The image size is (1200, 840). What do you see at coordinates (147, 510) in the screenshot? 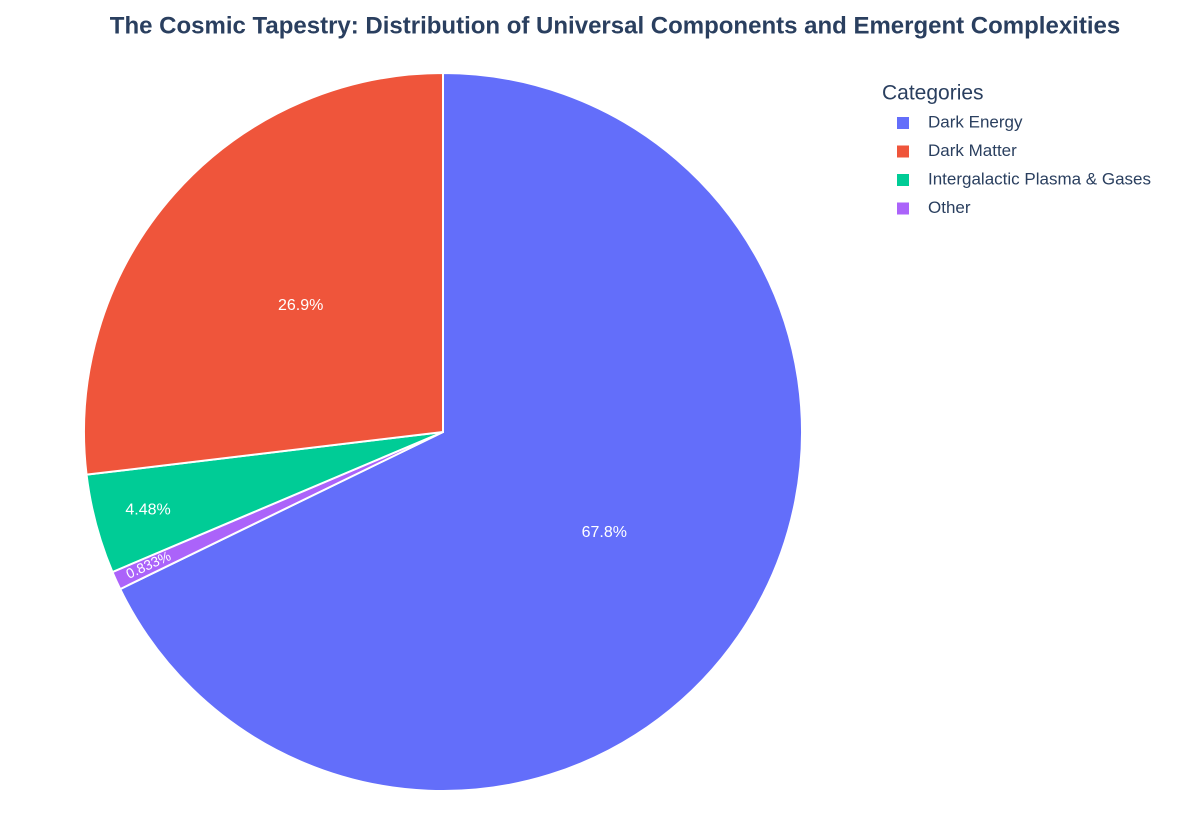
I see `value-label: 4.48%` at bounding box center [147, 510].